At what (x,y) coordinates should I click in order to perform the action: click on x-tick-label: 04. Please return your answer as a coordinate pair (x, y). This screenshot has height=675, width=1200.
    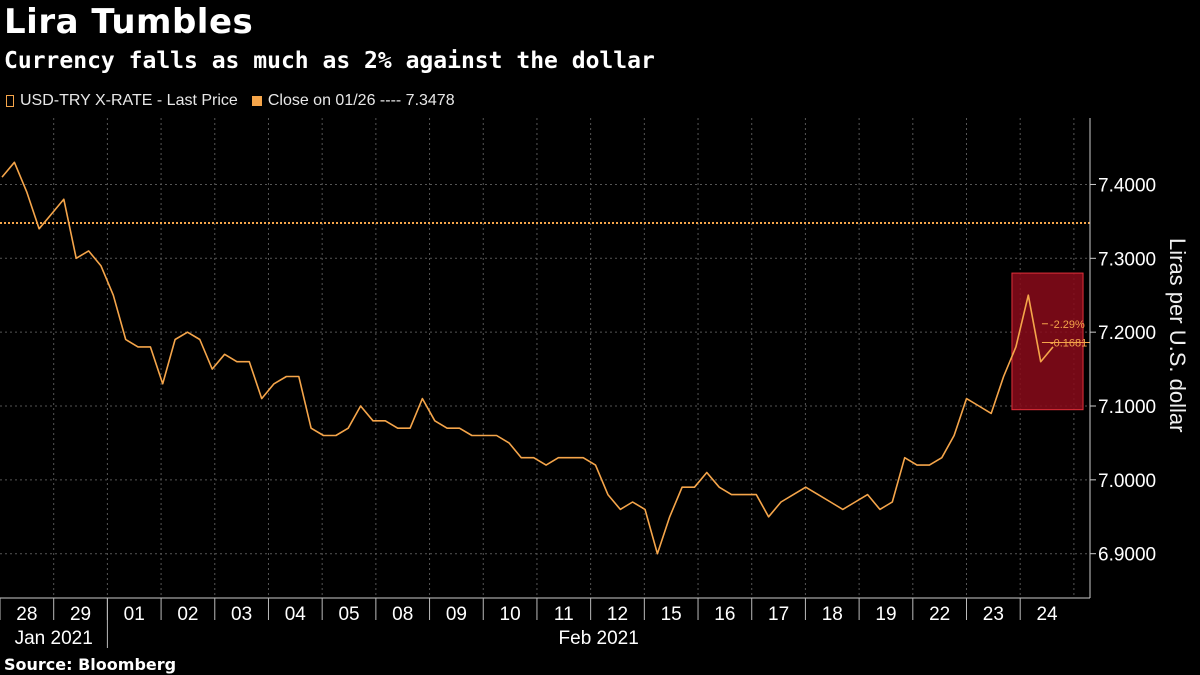
    Looking at the image, I should click on (296, 614).